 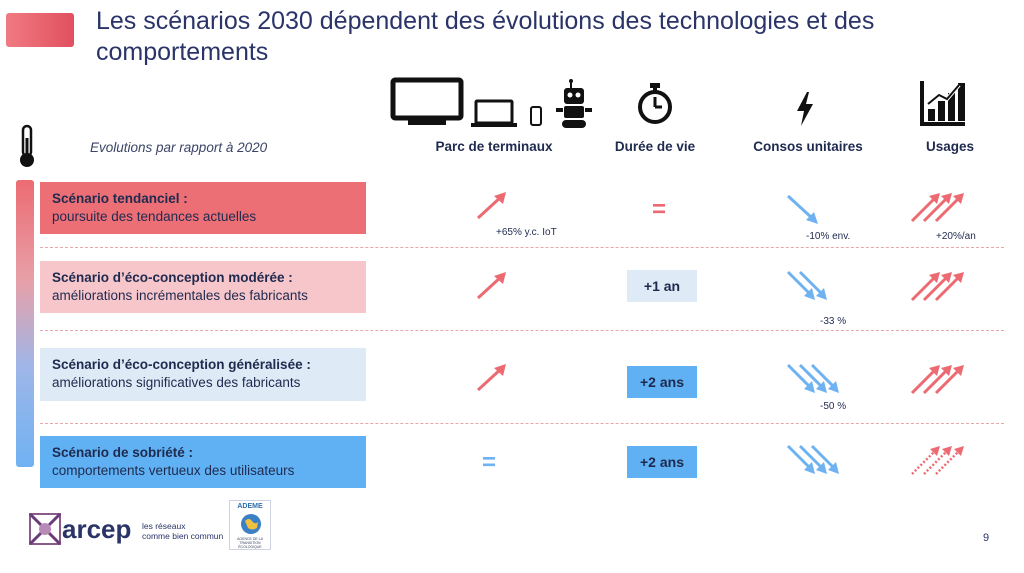 What do you see at coordinates (956, 236) in the screenshot?
I see `usage-note: +20%/an` at bounding box center [956, 236].